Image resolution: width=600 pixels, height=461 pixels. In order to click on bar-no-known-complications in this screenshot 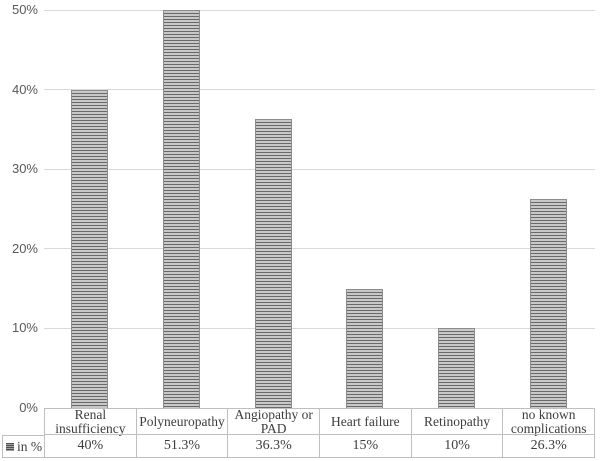, I will do `click(548, 303)`.